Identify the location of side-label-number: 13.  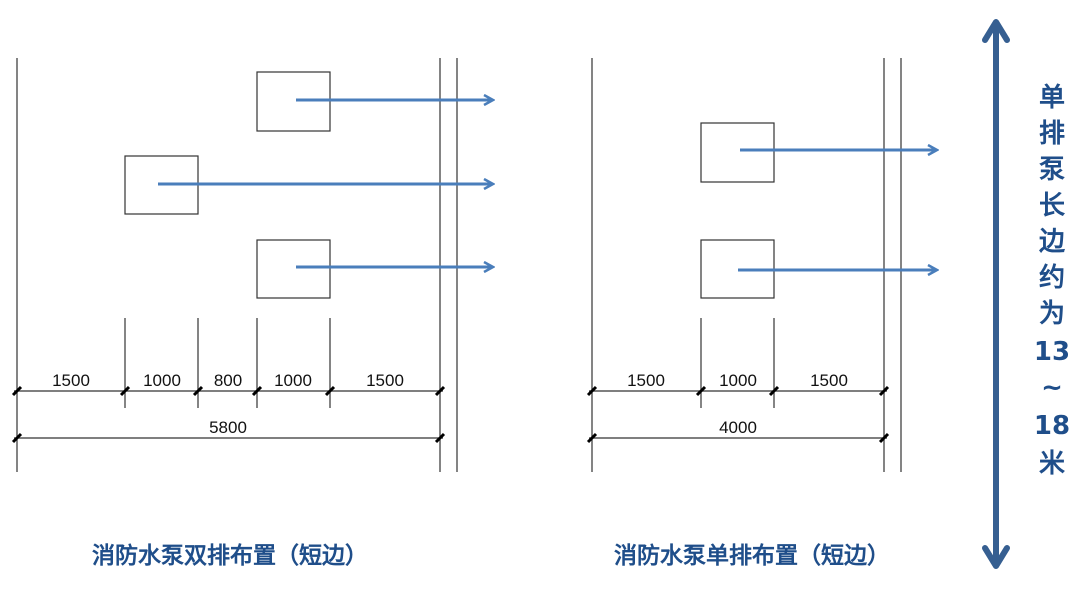
(1052, 352).